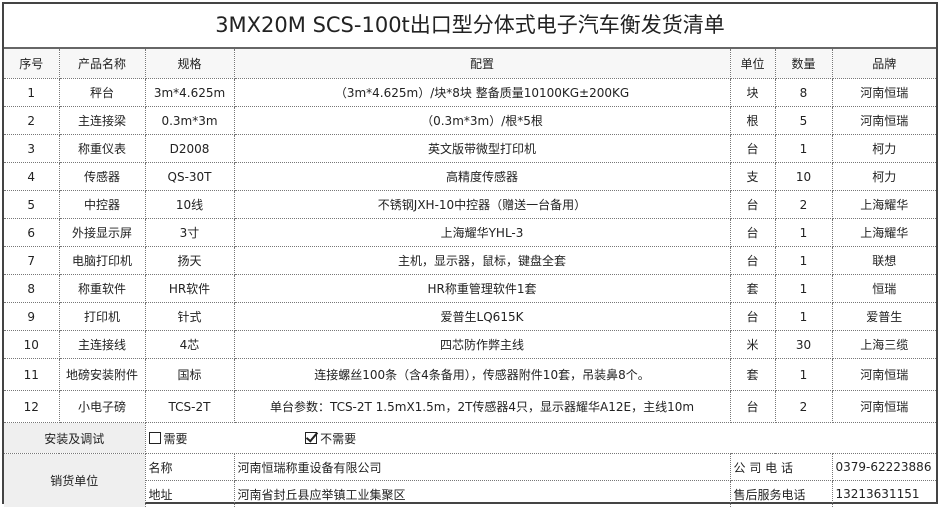 Image resolution: width=942 pixels, height=508 pixels. Describe the element at coordinates (32, 344) in the screenshot. I see `cell-index: 10` at that location.